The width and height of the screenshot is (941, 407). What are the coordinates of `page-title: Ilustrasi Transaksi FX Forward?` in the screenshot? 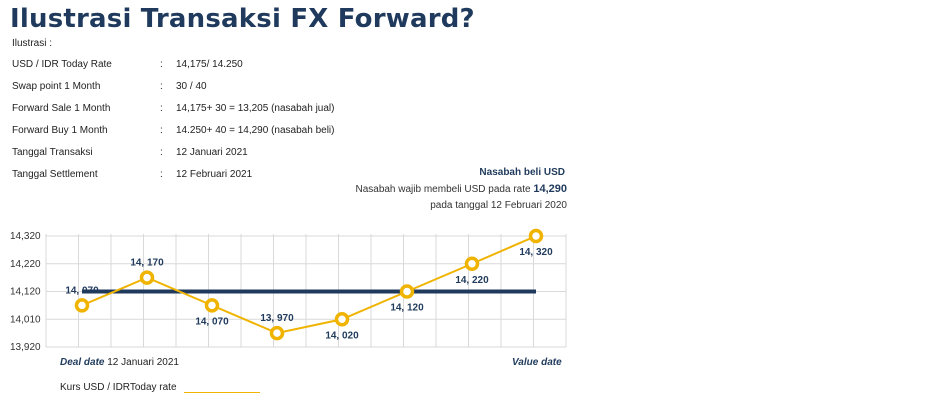 It's located at (242, 19).